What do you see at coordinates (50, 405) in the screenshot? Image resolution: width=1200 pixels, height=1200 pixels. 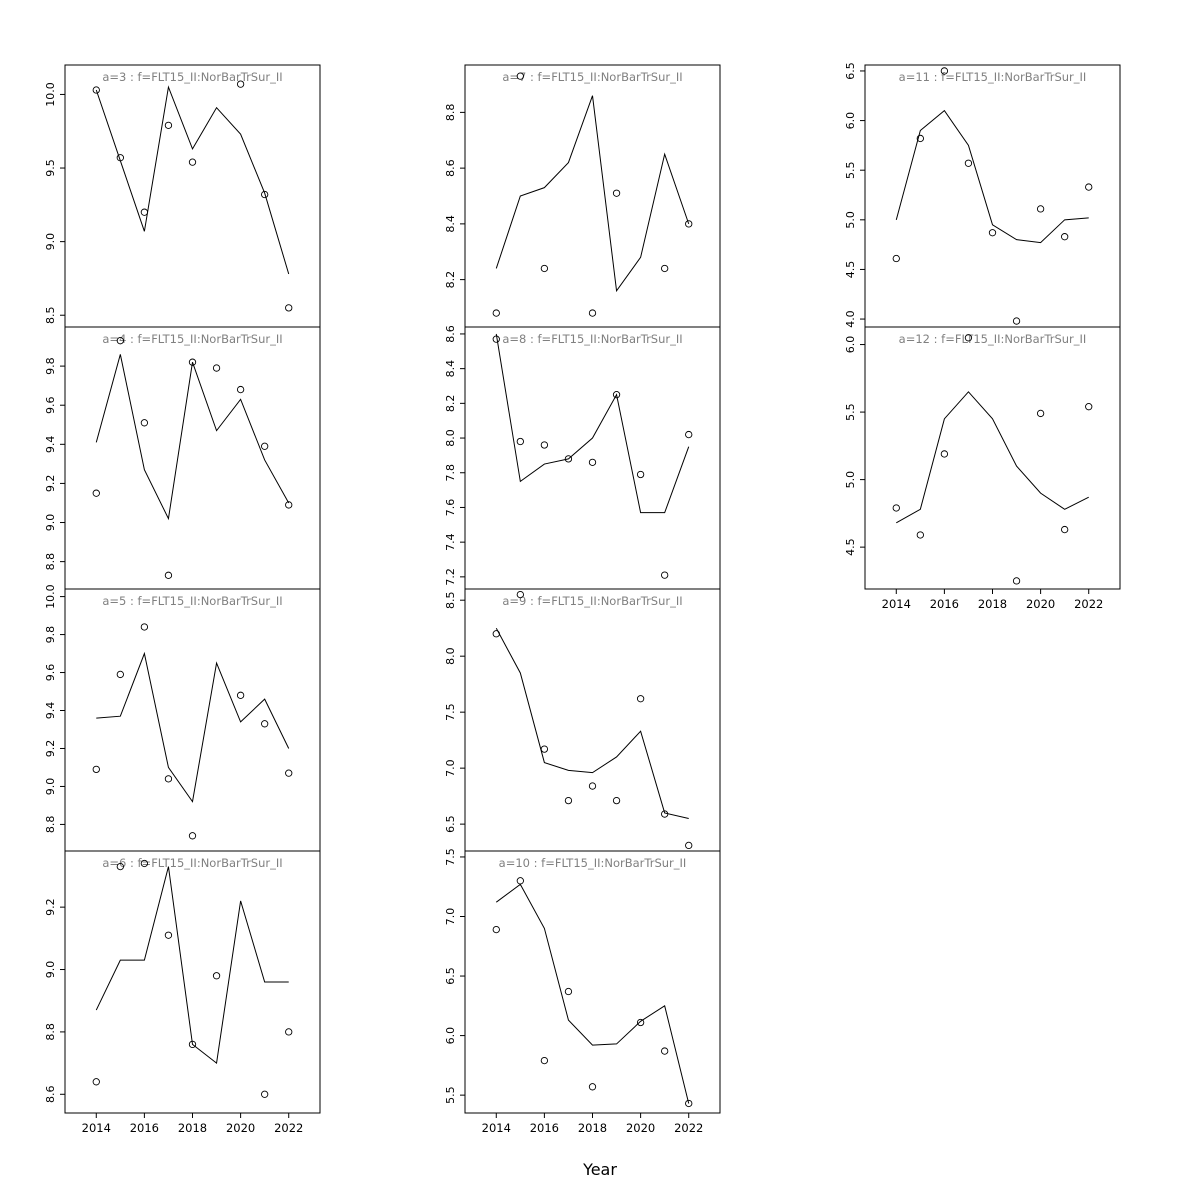 I see `y-tick-label: 9.6` at bounding box center [50, 405].